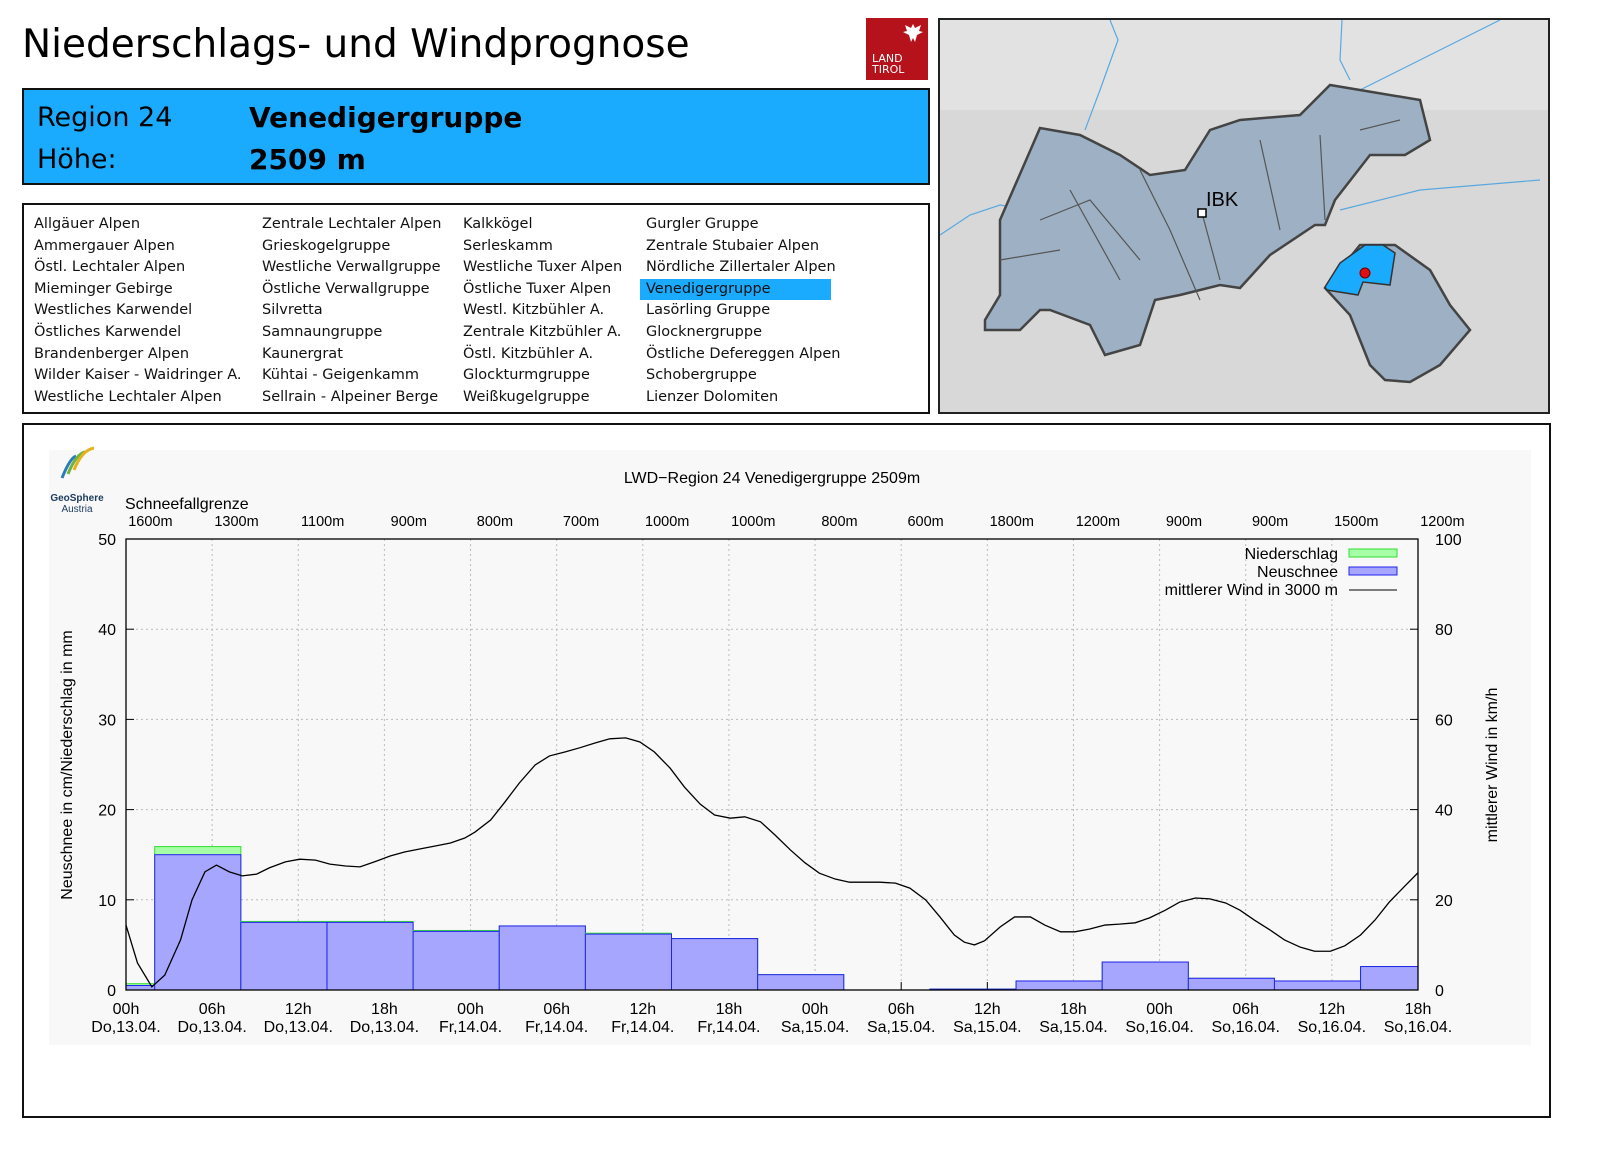 Image resolution: width=1600 pixels, height=1153 pixels. I want to click on region-item: Kühtai - Geigenkamm, so click(340, 375).